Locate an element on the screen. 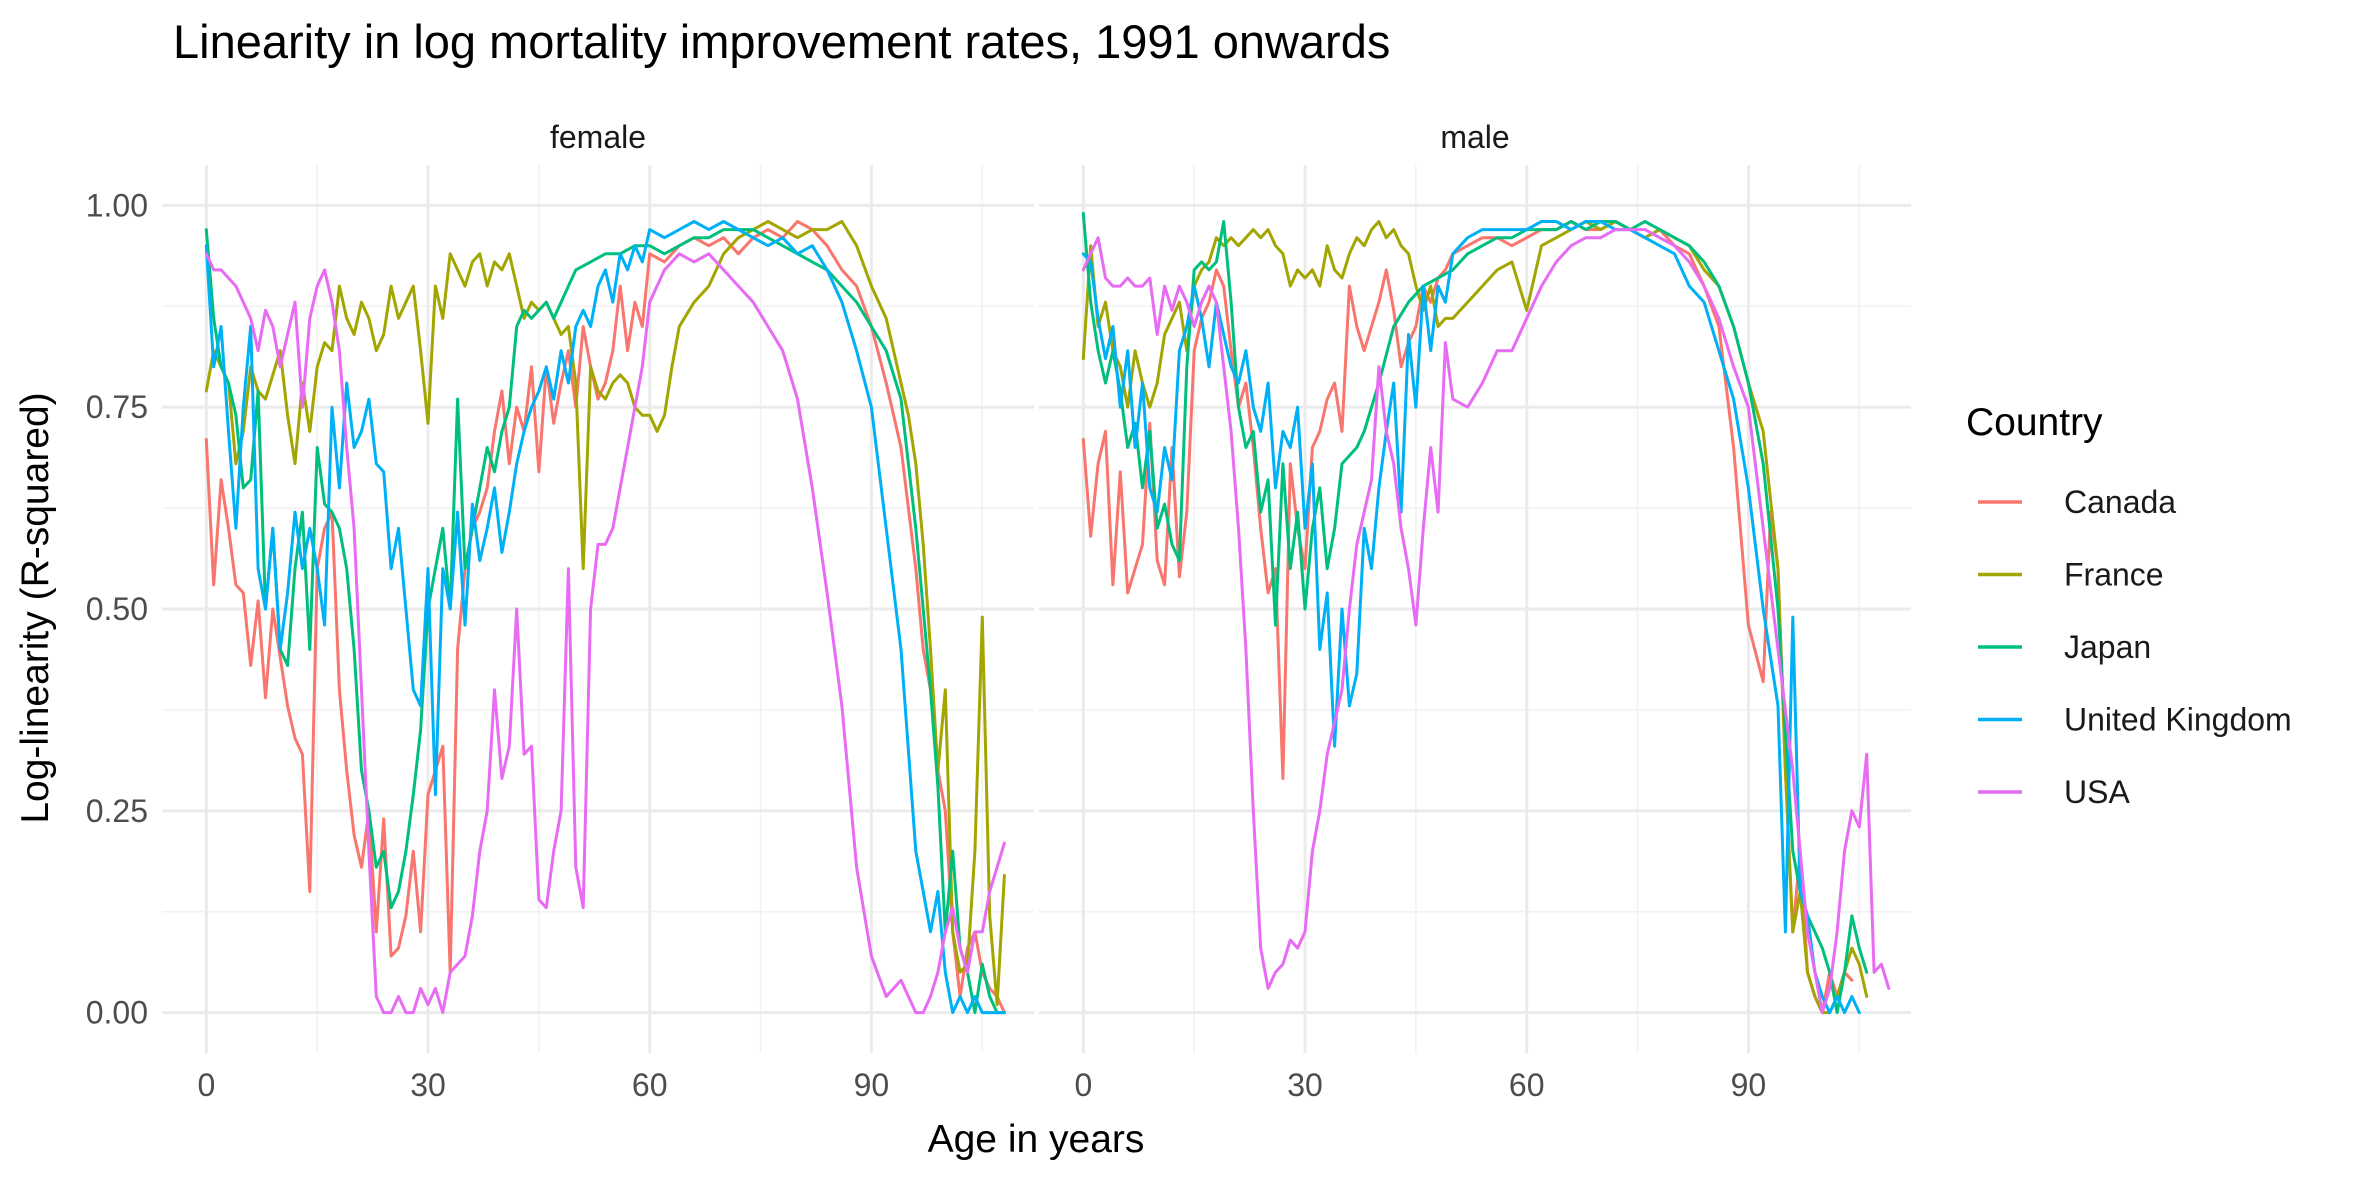 The image size is (2362, 1181). x-tick-labels-female: 0 30 60 90 is located at coordinates (543, 1085).